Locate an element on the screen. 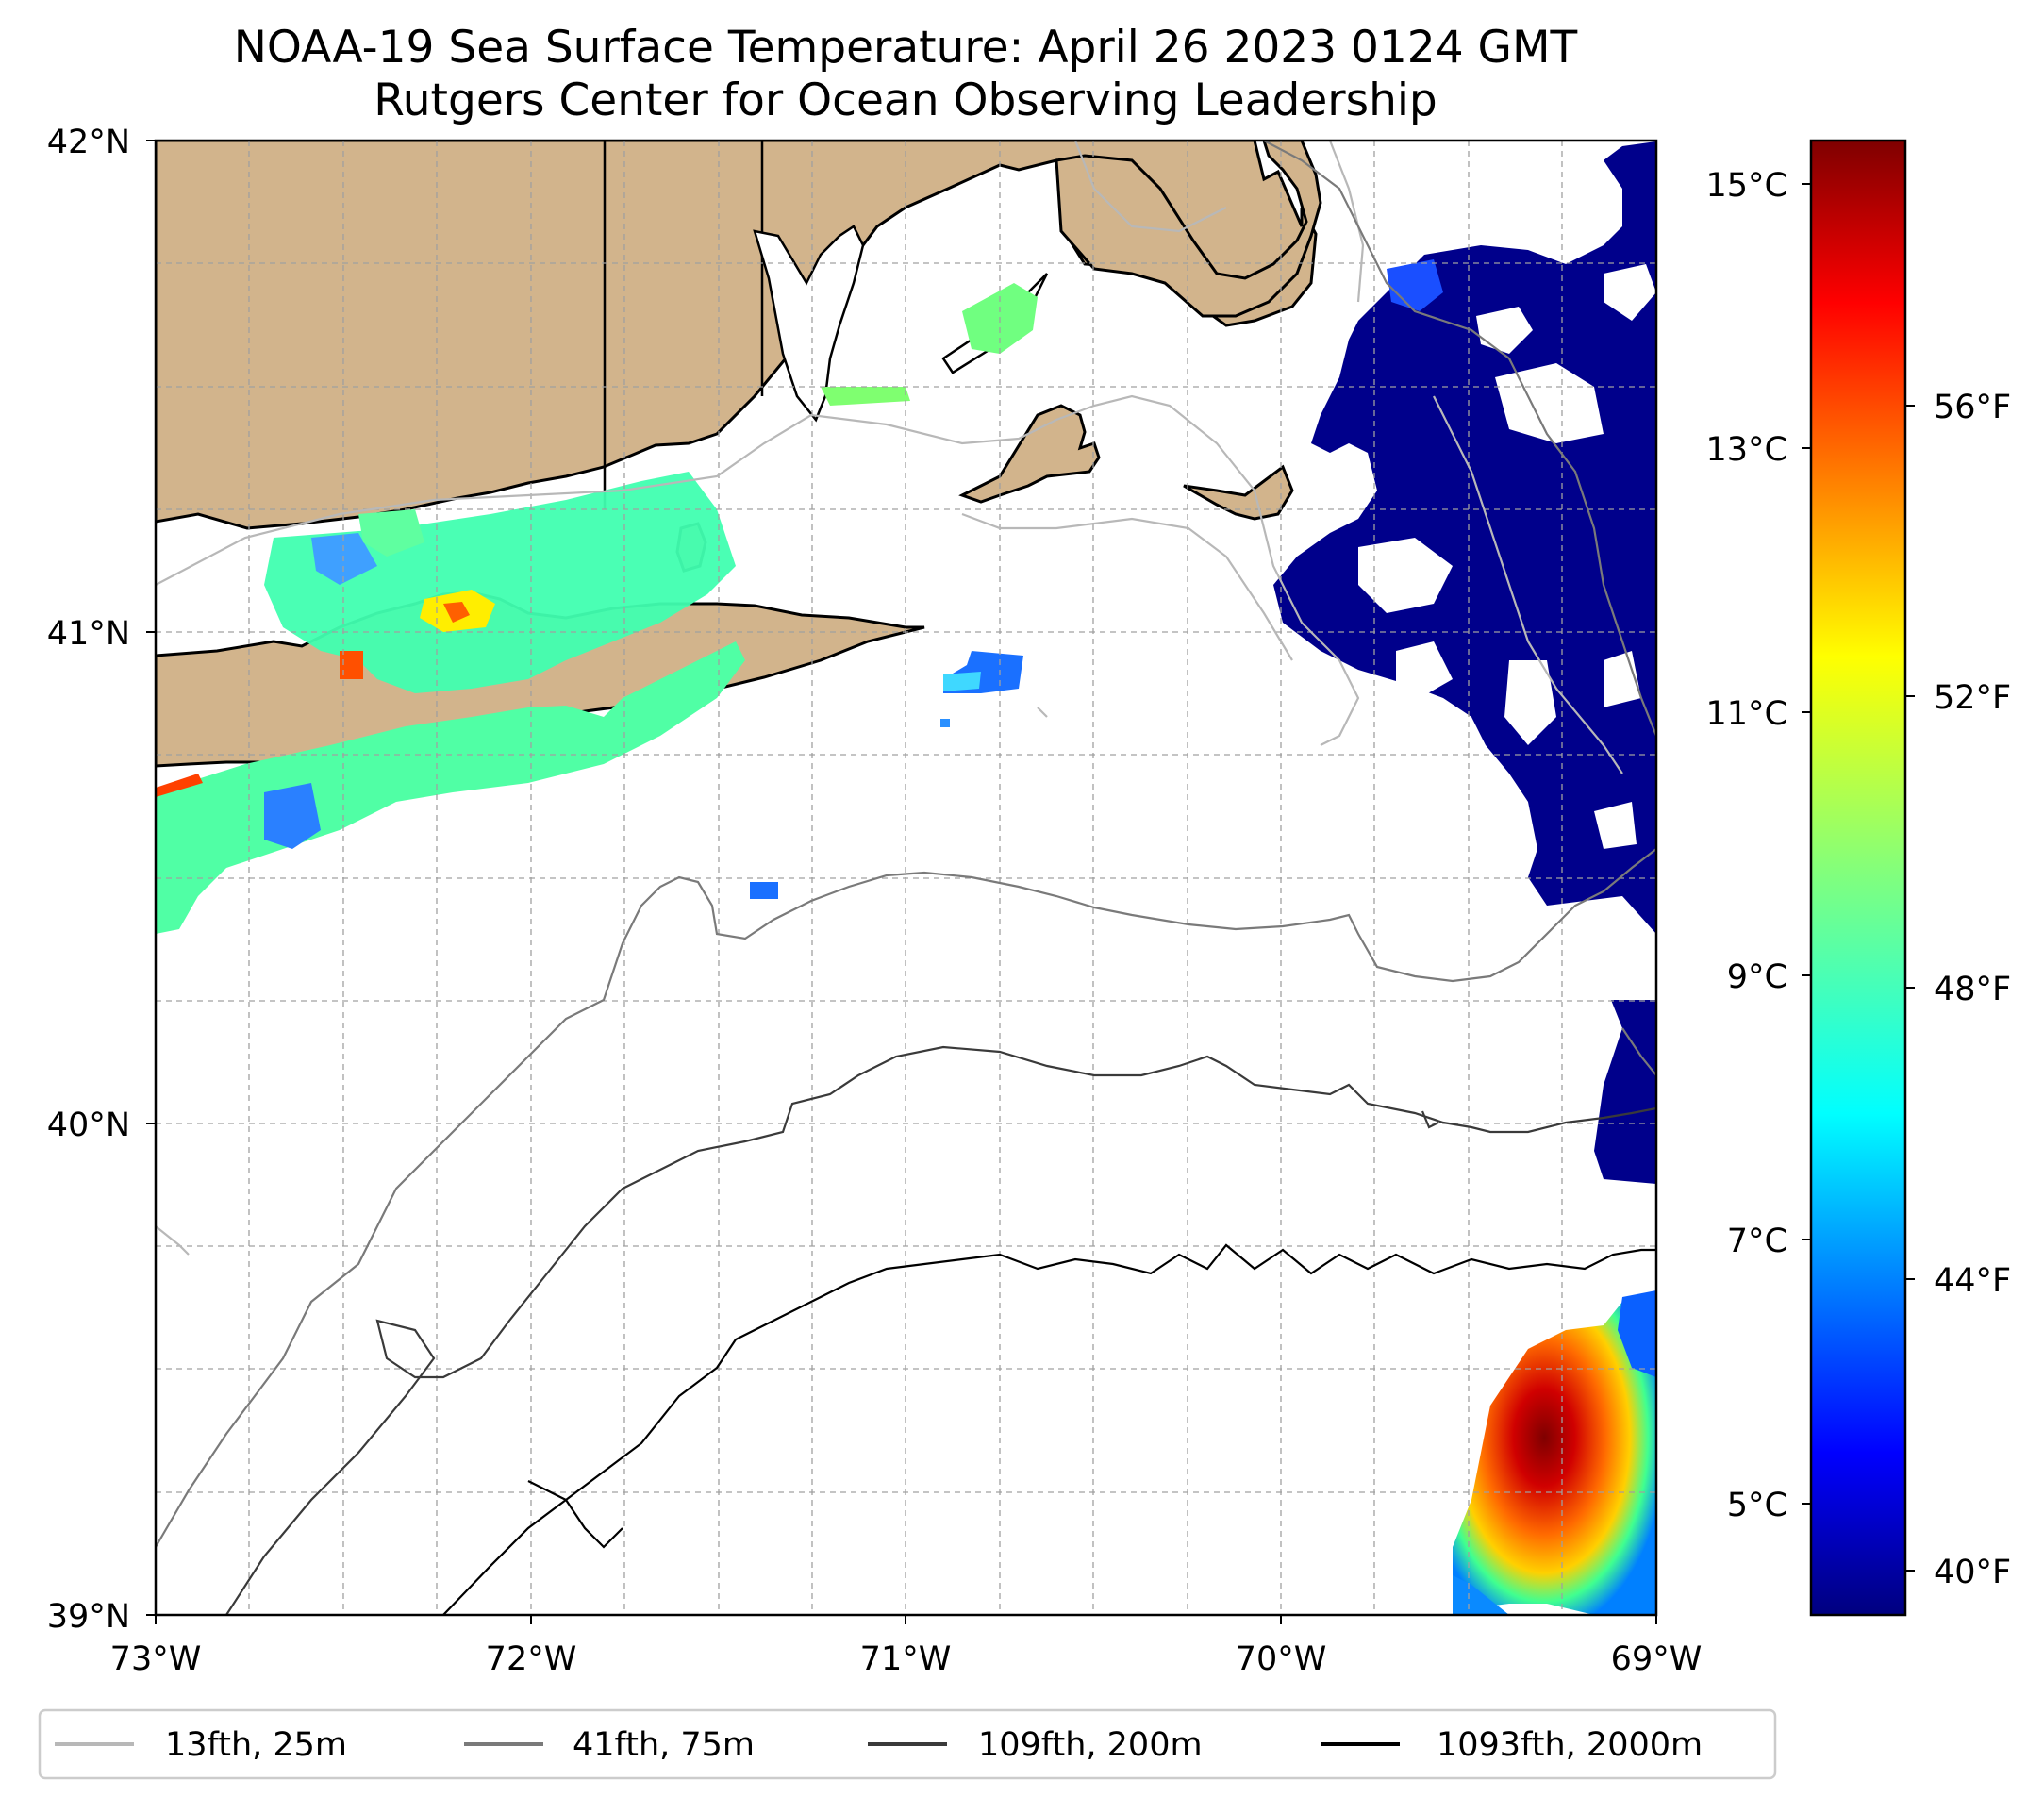  marthas-vineyard is located at coordinates (1029, 454).